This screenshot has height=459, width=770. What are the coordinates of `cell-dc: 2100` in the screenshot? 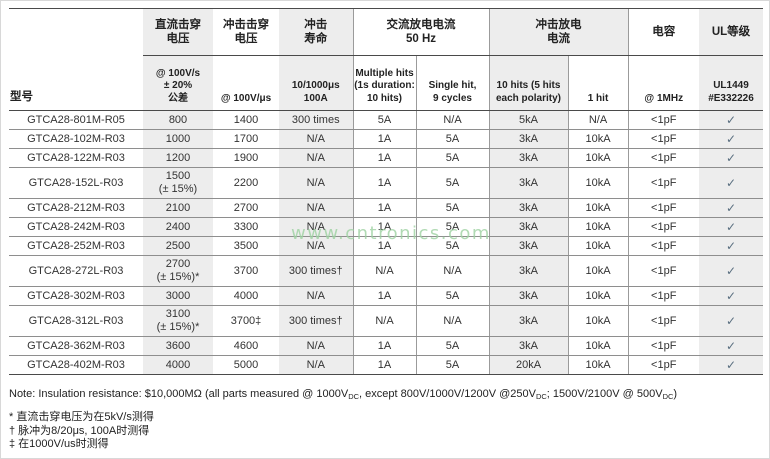 It's located at (178, 208).